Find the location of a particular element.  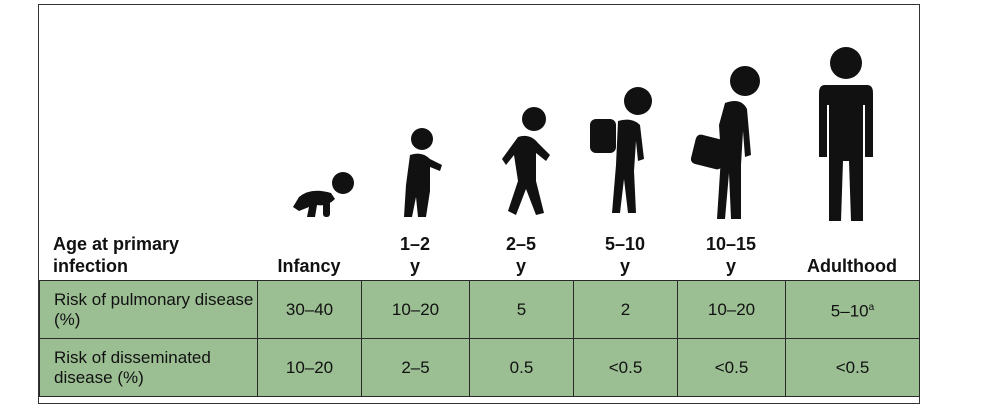

column-header-adulthood: Adulthood is located at coordinates (852, 266).